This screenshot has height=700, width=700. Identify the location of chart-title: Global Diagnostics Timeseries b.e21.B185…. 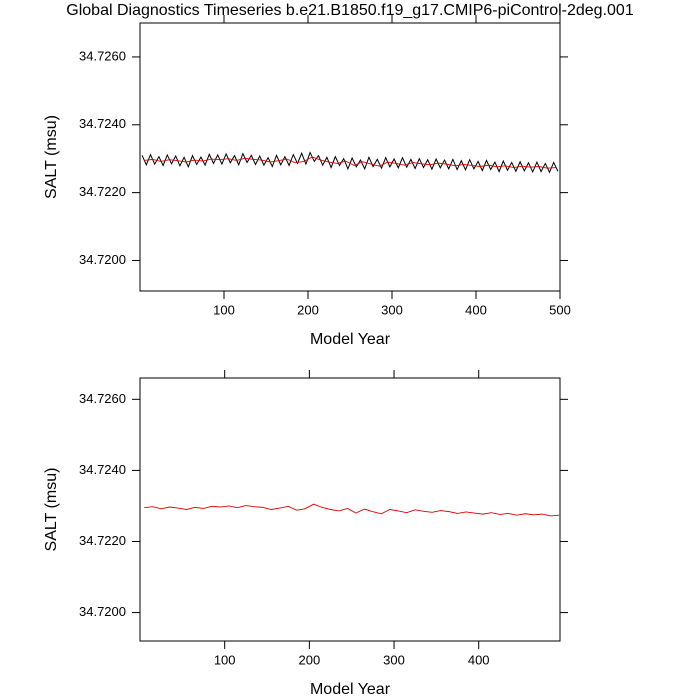
(350, 10).